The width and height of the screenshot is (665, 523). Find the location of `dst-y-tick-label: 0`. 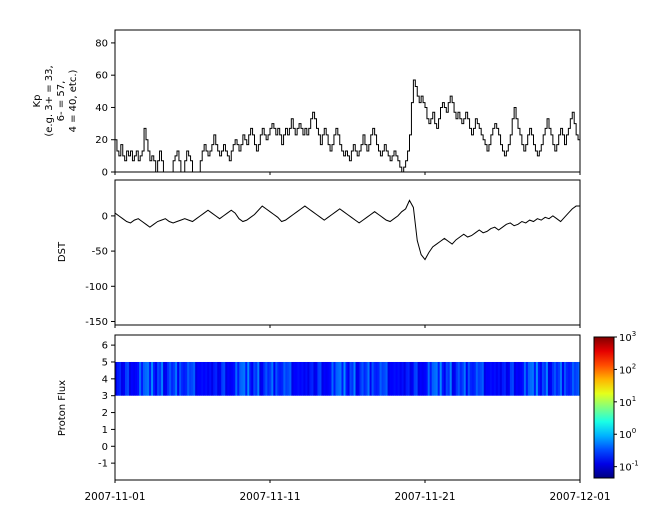

dst-y-tick-label: 0 is located at coordinates (105, 216).